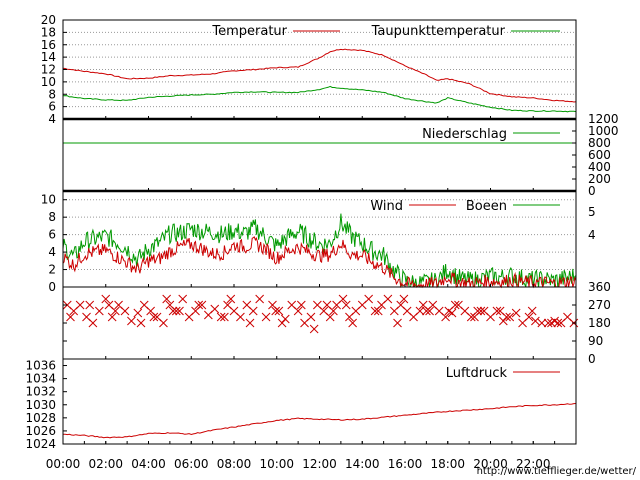  I want to click on x-tick-label: 22:00, so click(533, 464).